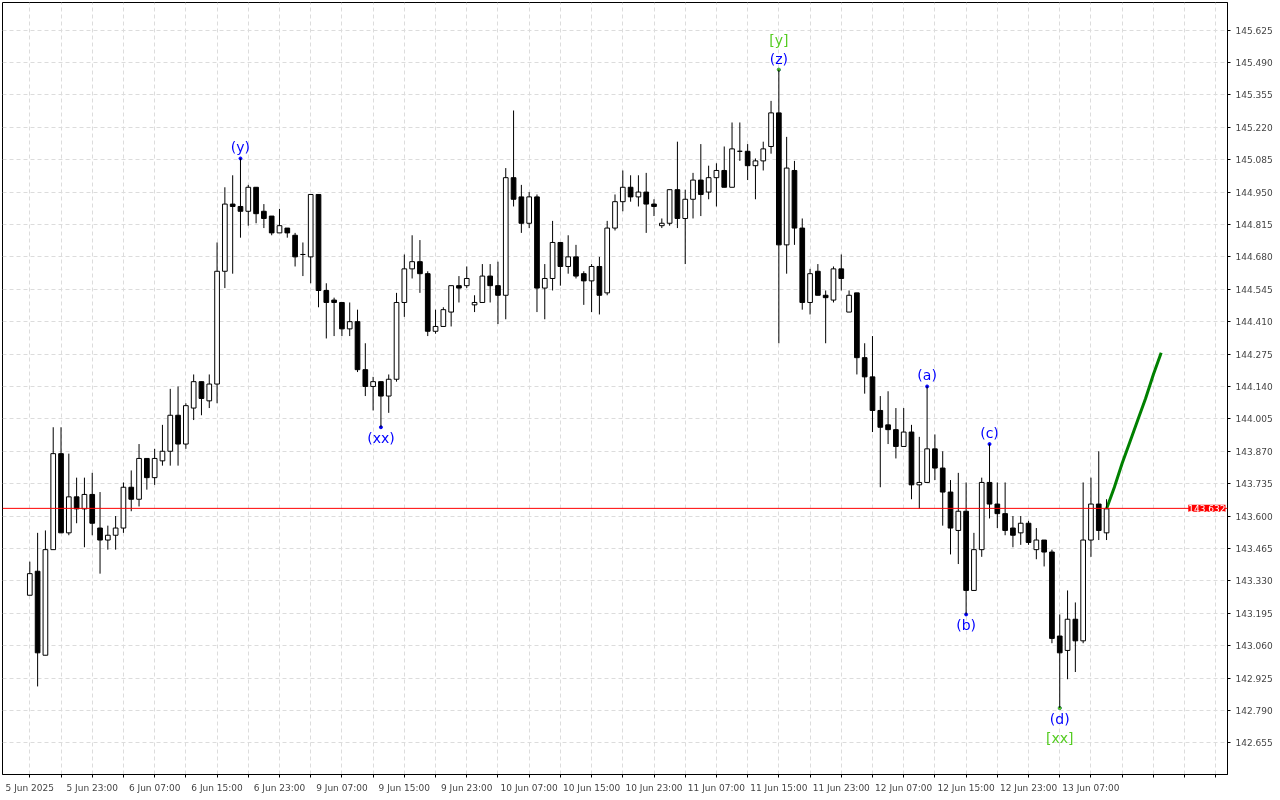  I want to click on y-tick-label: 145.490, so click(1254, 62).